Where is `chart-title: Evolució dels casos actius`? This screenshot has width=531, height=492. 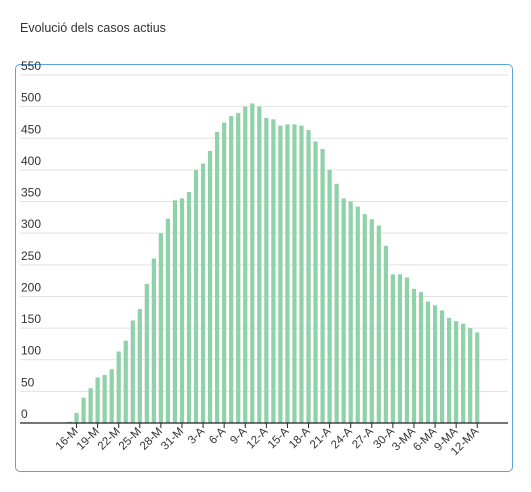
chart-title: Evolució dels casos actius is located at coordinates (93, 28).